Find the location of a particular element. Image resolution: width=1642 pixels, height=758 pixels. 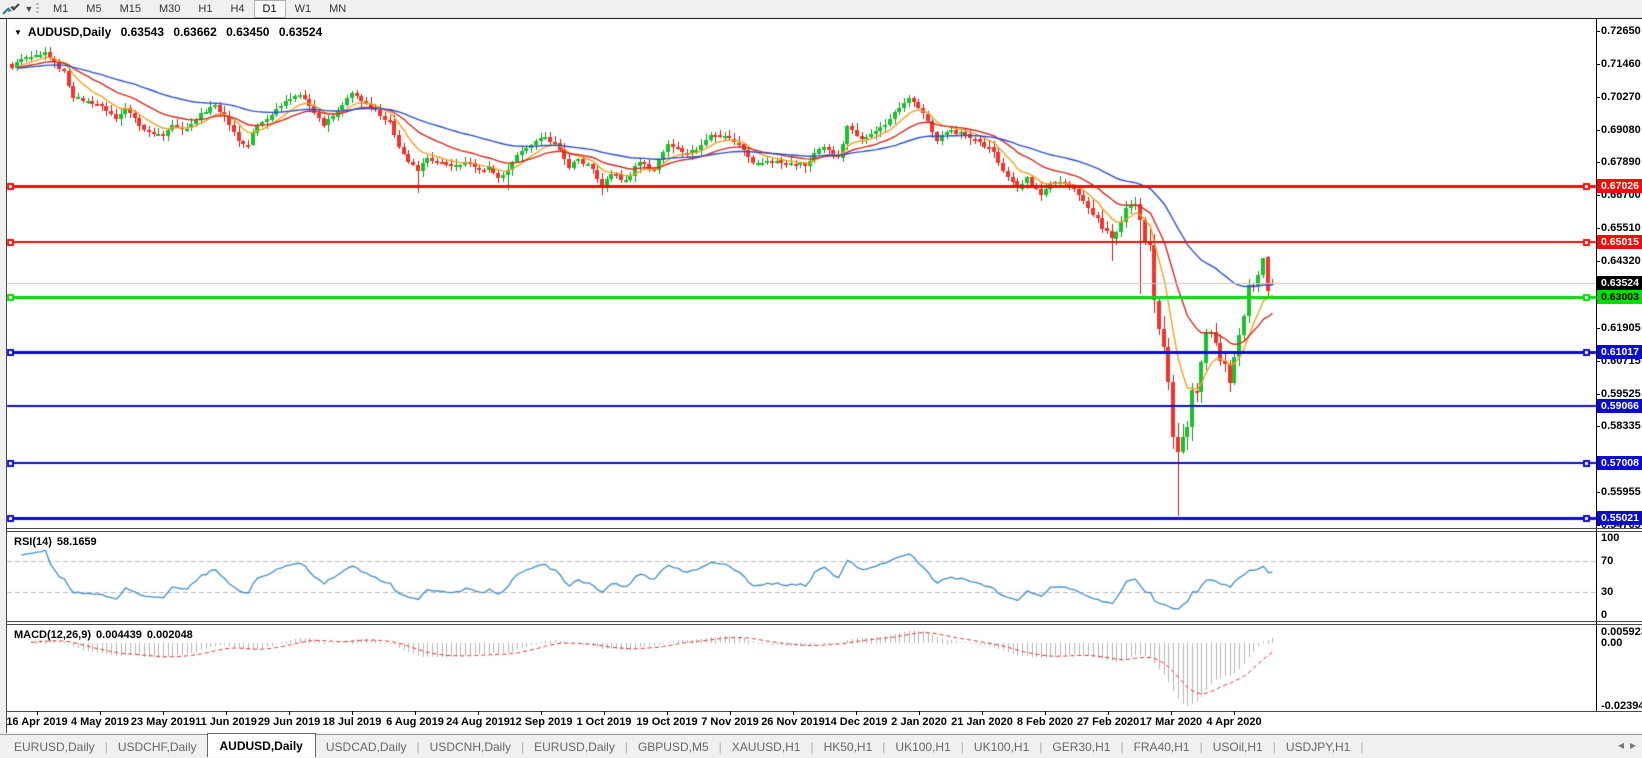

chart-tab-usdchf-daily-1: USDCHF,Daily is located at coordinates (157, 746).